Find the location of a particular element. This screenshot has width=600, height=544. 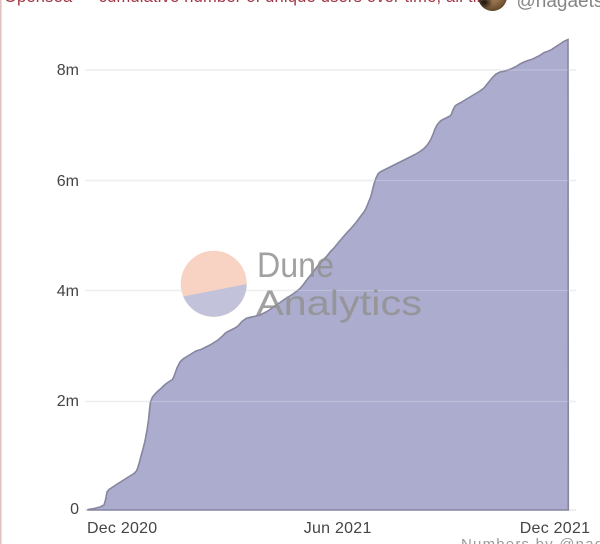

svg-text: Dune is located at coordinates (295, 265).